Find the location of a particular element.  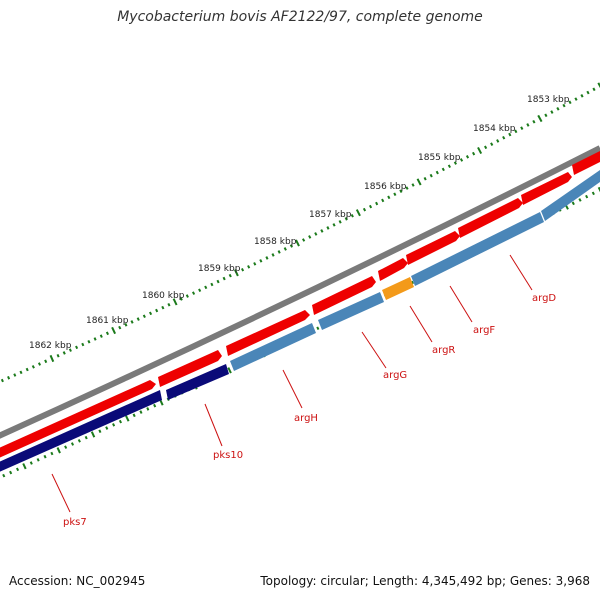

scale-label: 1853 kbp is located at coordinates (548, 100).